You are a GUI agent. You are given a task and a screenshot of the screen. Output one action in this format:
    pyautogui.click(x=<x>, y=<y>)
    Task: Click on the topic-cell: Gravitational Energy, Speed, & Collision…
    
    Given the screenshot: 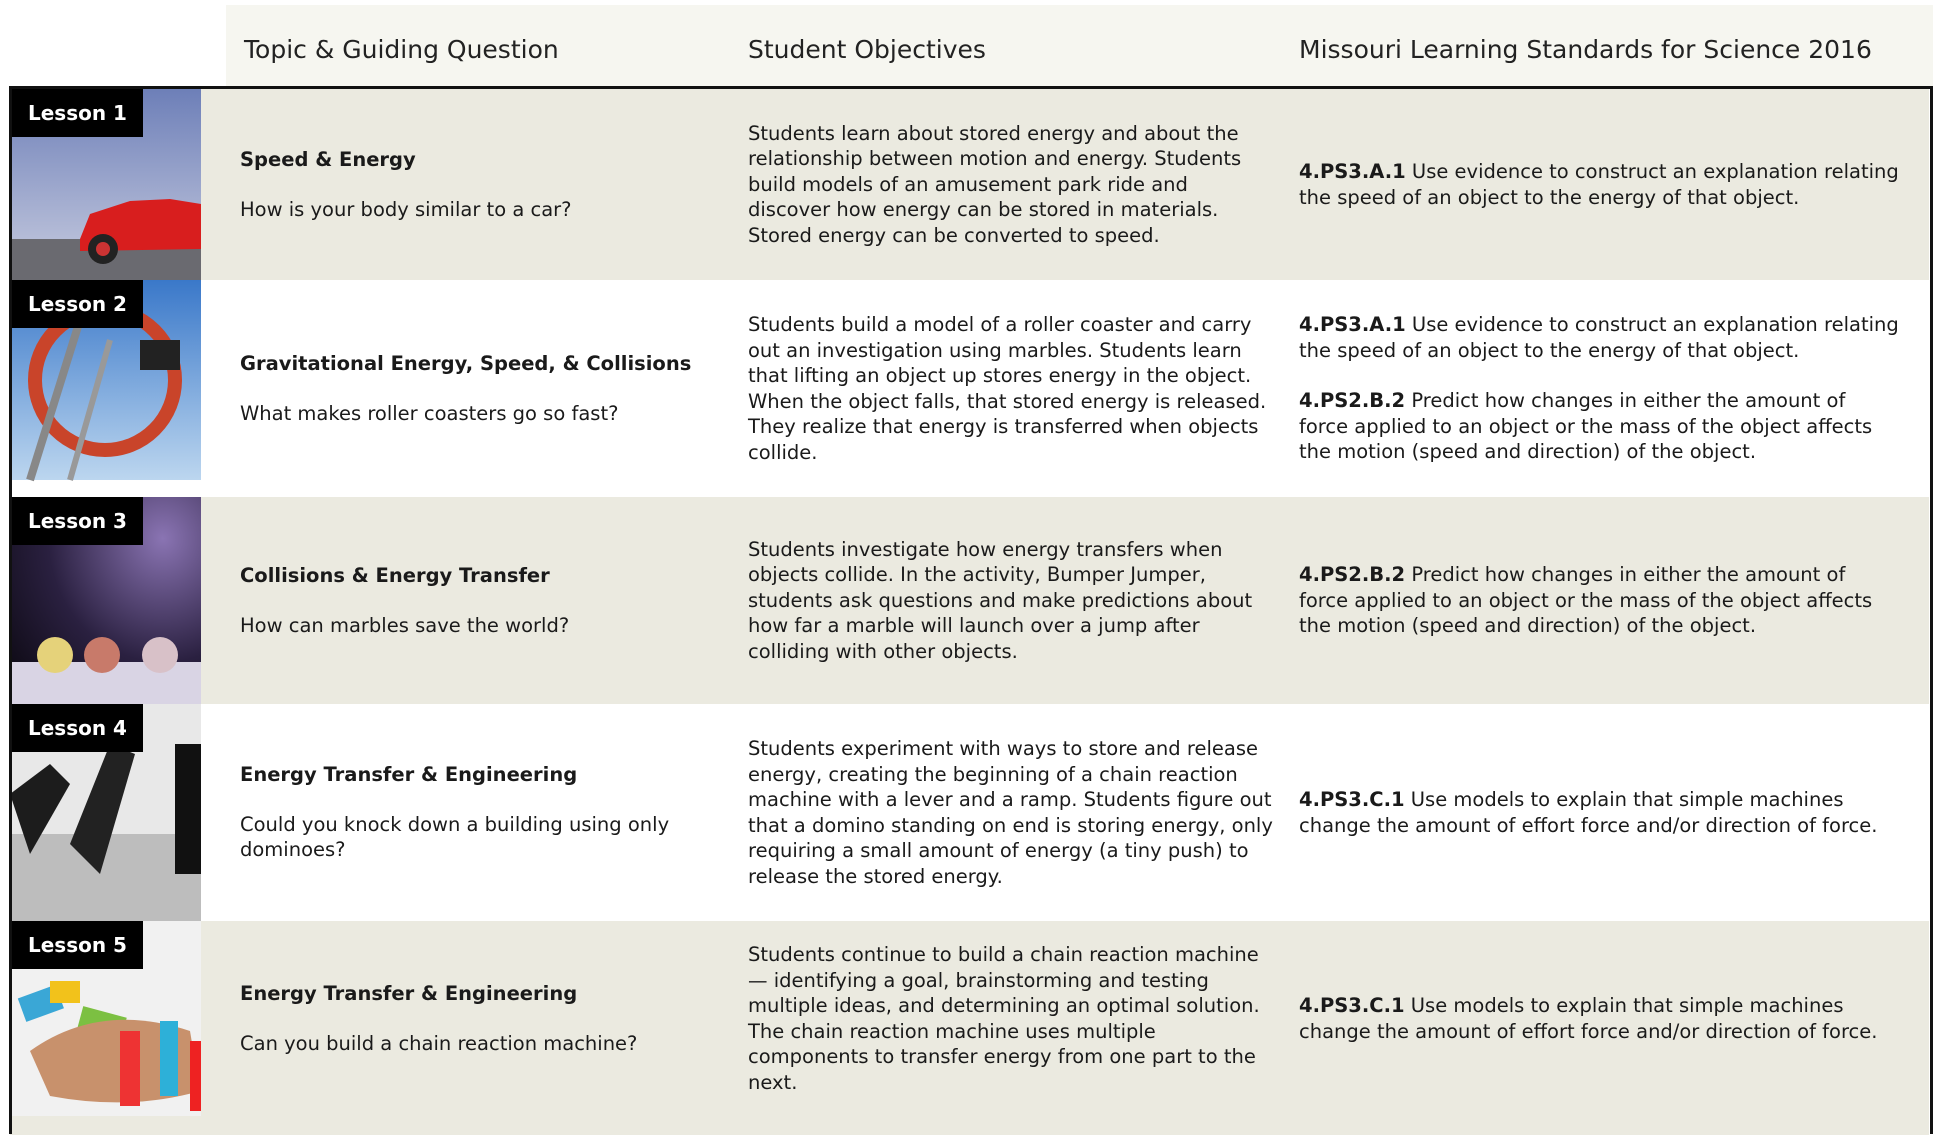 What is the action you would take?
    pyautogui.click(x=490, y=388)
    